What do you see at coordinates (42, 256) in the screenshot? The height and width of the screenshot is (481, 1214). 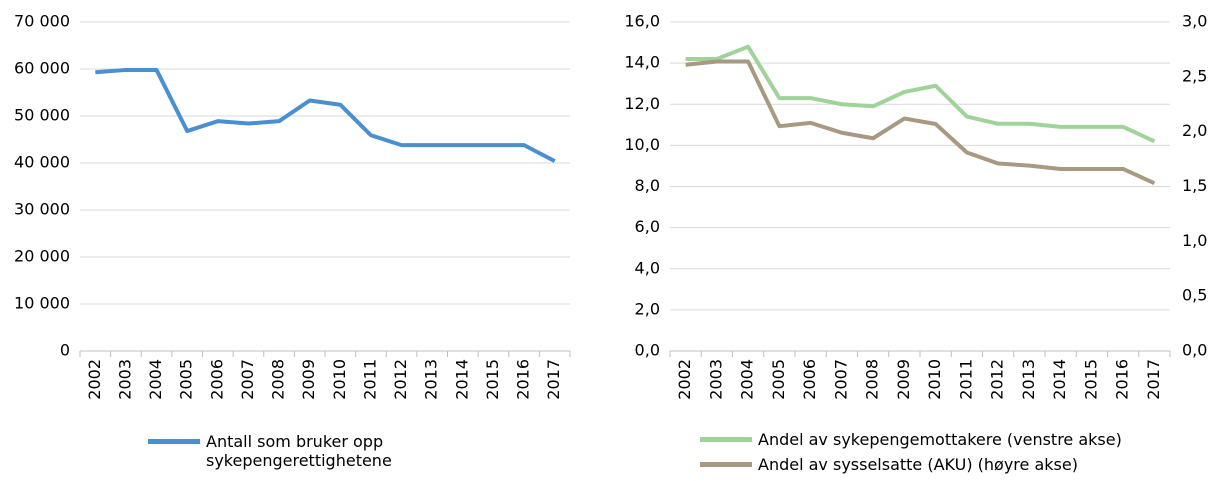 I see `y-tick-label: 20 000` at bounding box center [42, 256].